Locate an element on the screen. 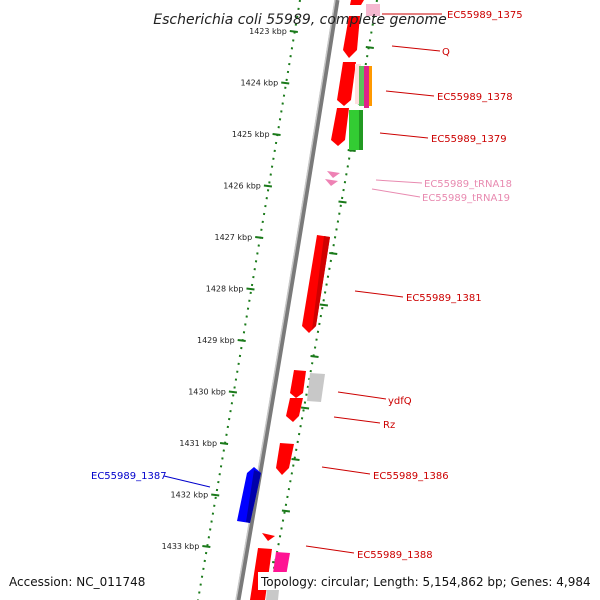  label-ec55989-1388: EC55989_1388 is located at coordinates (395, 555).